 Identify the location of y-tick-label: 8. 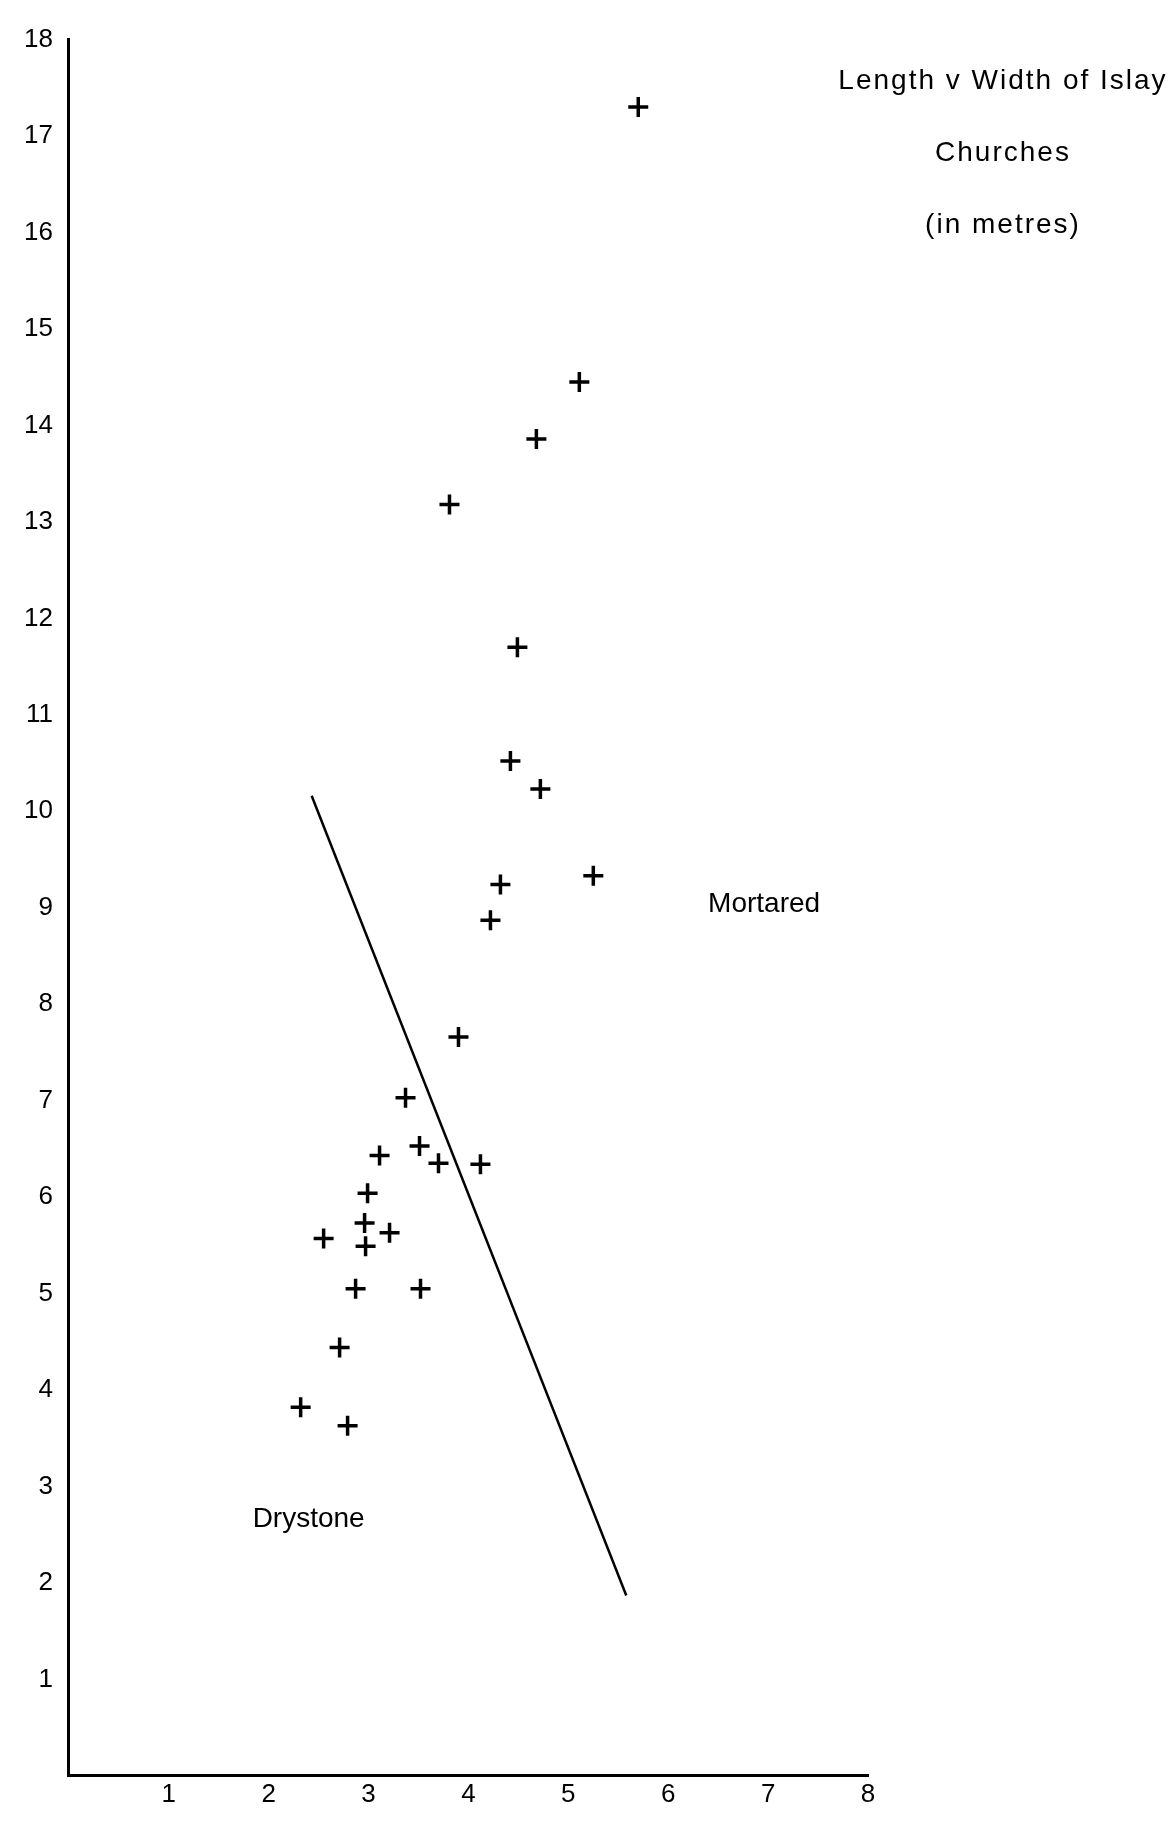
(45, 1002).